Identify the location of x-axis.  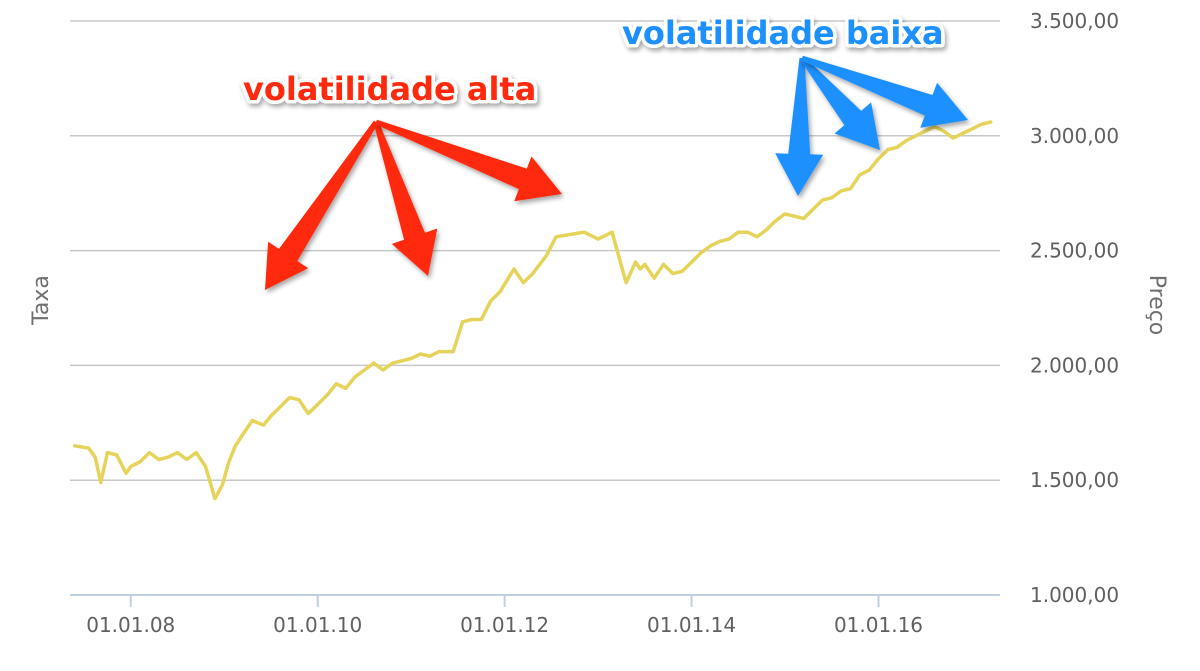
(535, 600).